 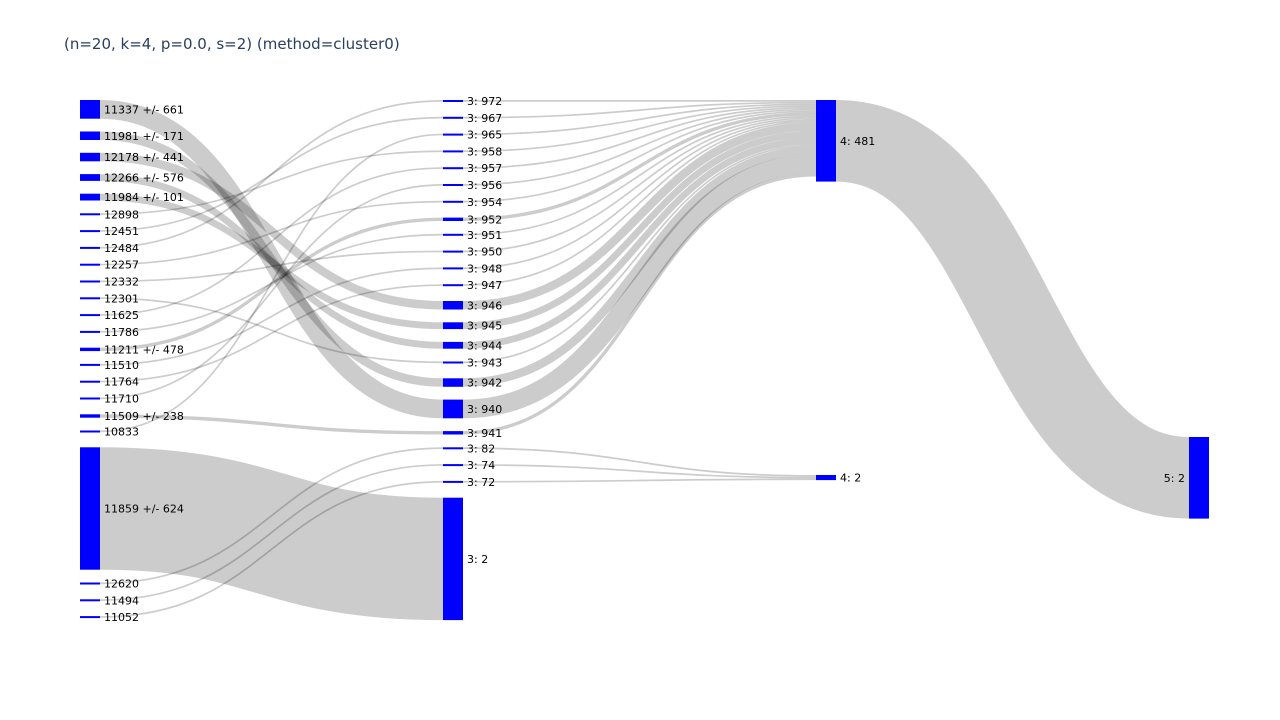 What do you see at coordinates (1174, 478) in the screenshot?
I see `node-label-48: 5: 2` at bounding box center [1174, 478].